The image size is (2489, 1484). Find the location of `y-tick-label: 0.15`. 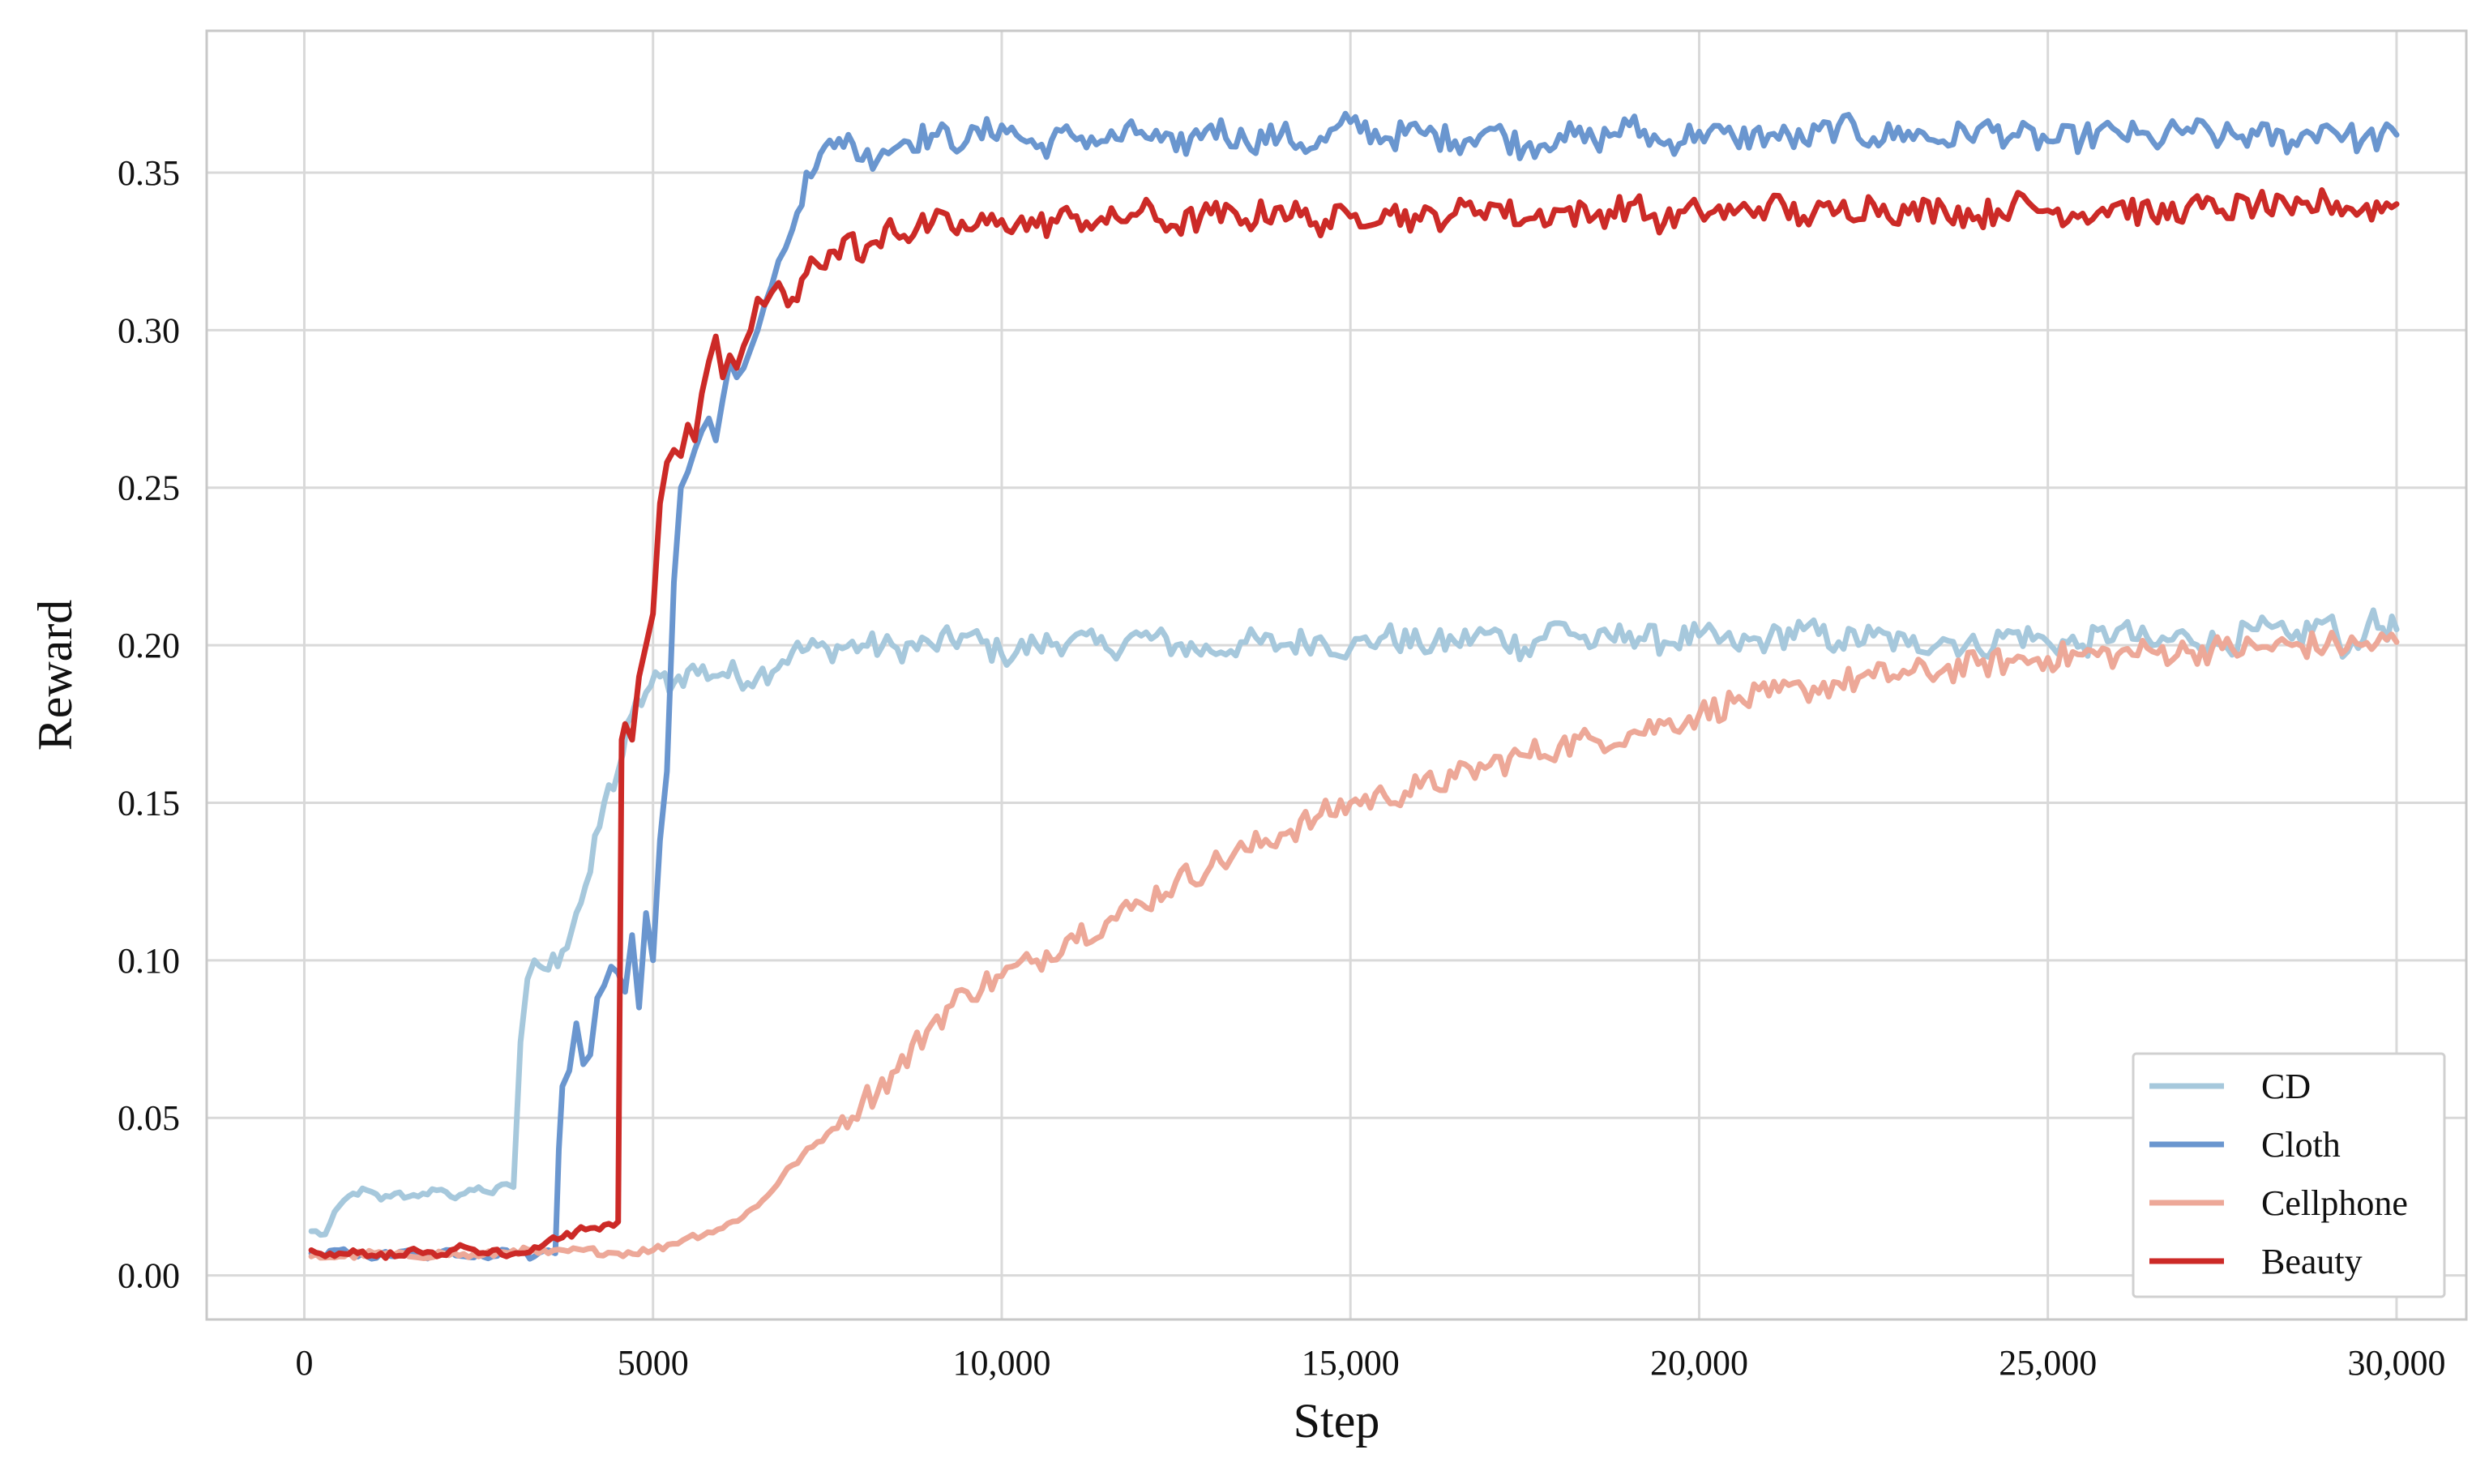

y-tick-label: 0.15 is located at coordinates (149, 803).